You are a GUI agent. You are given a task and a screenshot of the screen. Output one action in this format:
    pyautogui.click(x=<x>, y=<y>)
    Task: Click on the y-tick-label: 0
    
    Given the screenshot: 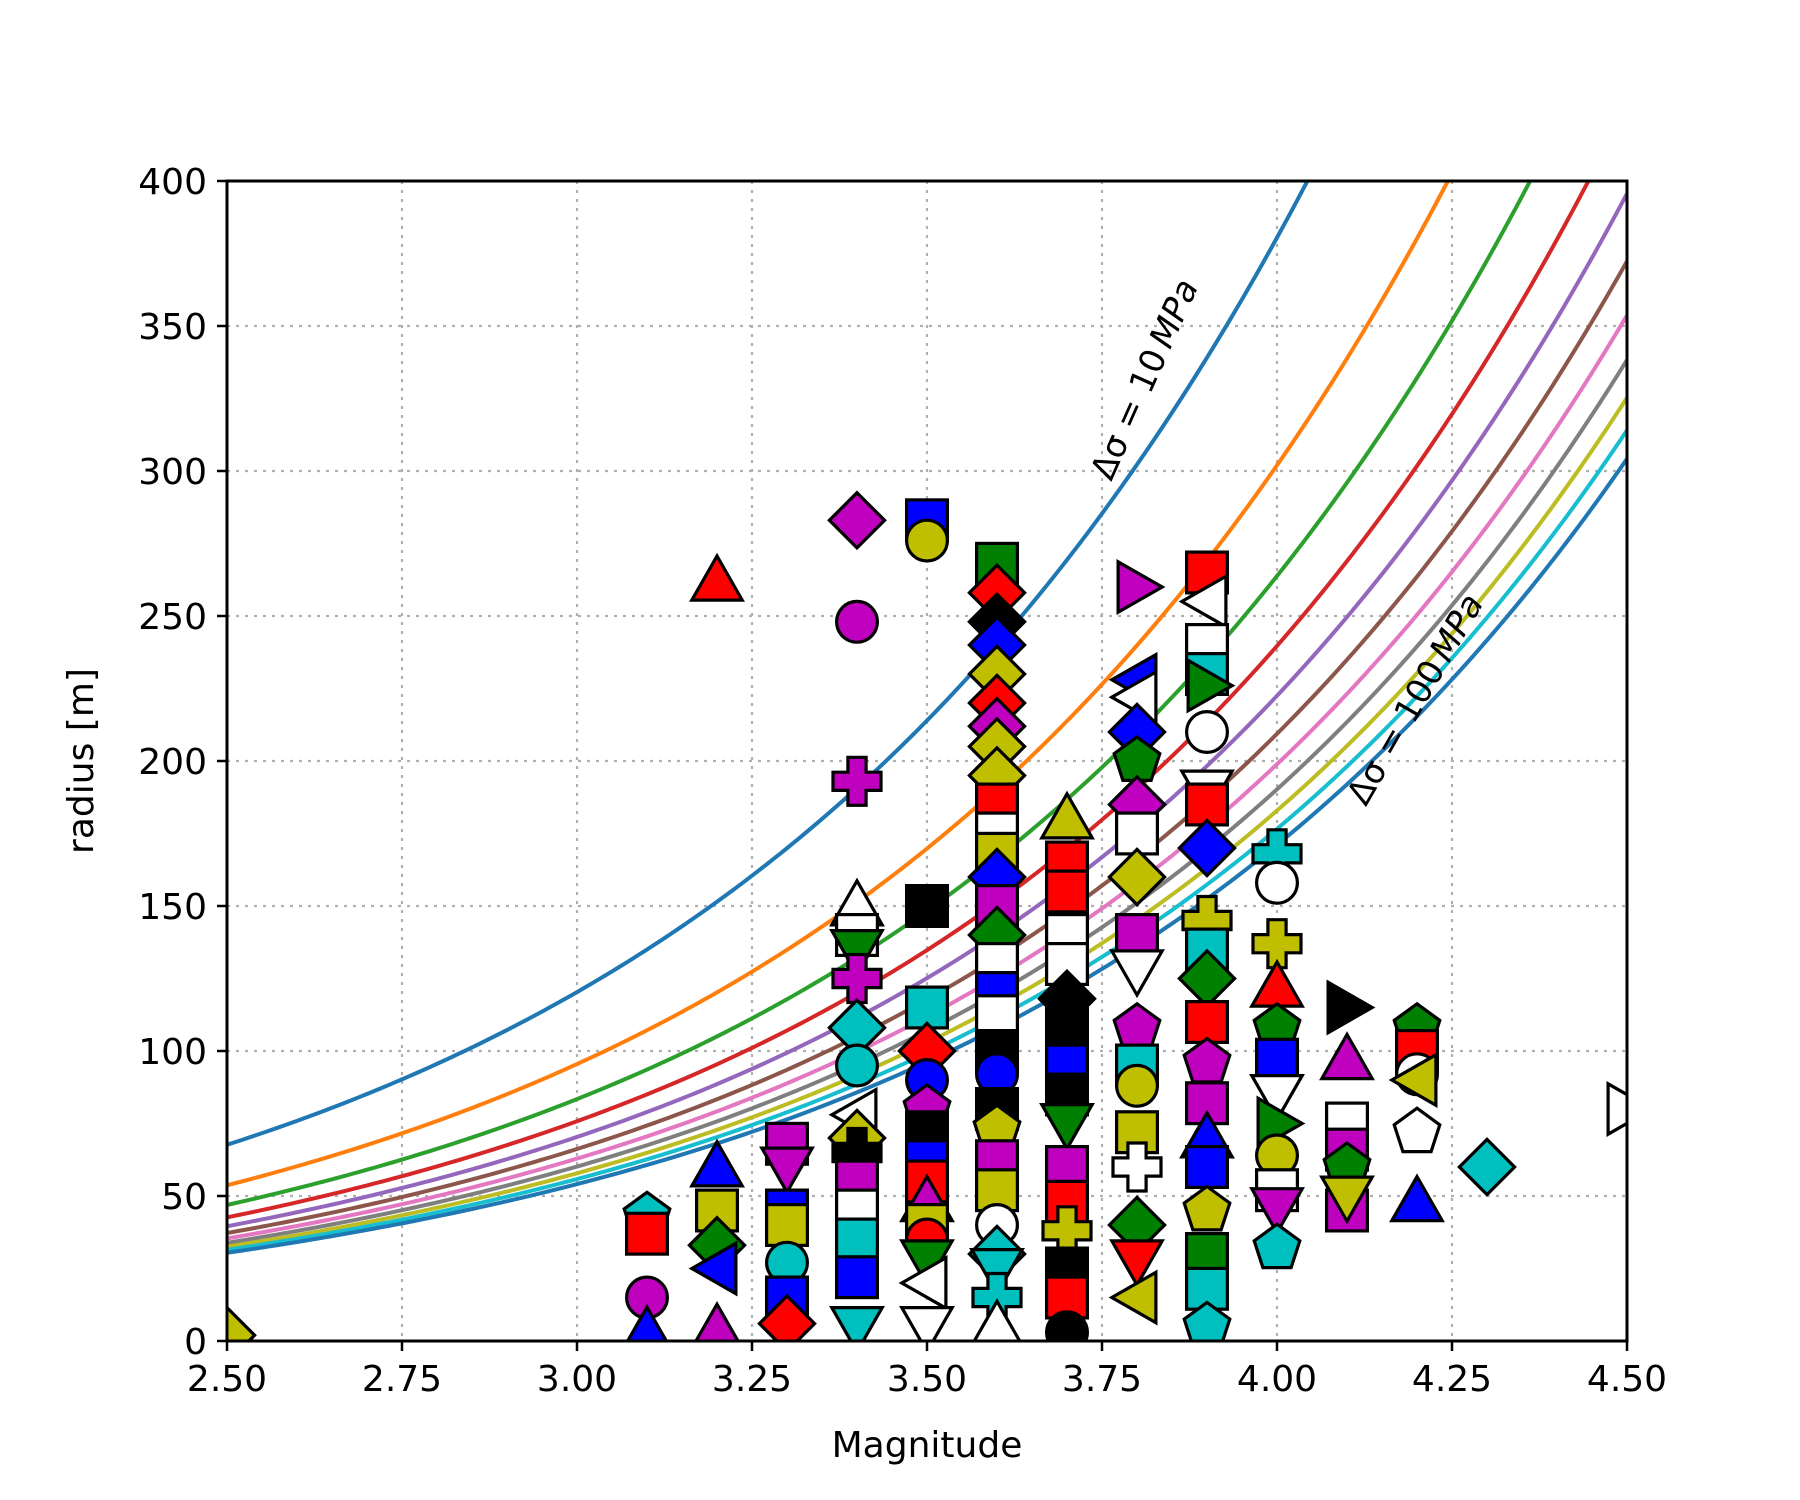 What is the action you would take?
    pyautogui.click(x=195, y=1342)
    